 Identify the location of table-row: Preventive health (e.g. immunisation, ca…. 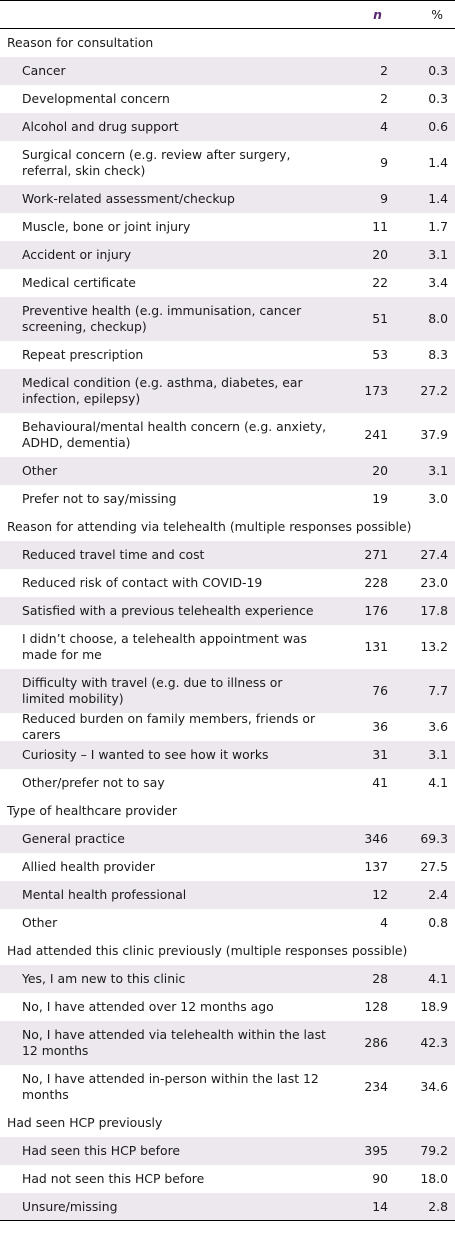
(227, 319).